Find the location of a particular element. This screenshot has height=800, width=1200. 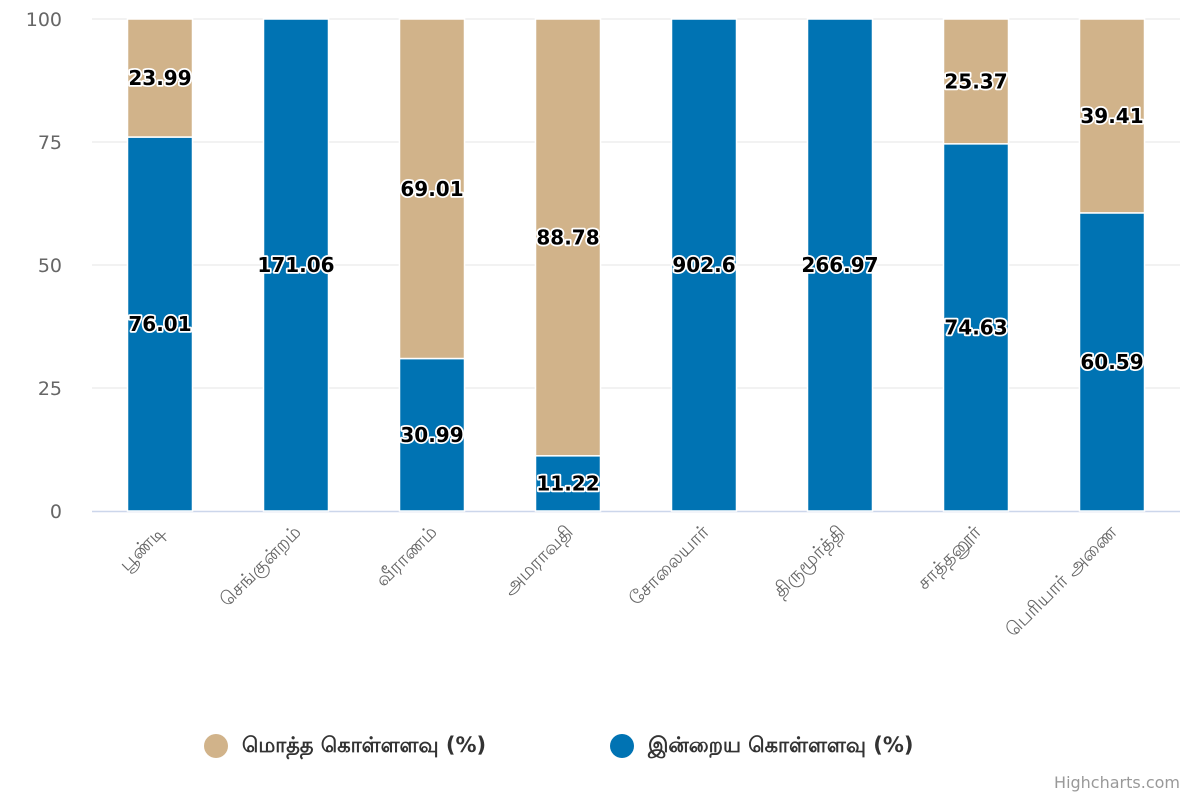

y-tick-label: 50 is located at coordinates (50, 266).